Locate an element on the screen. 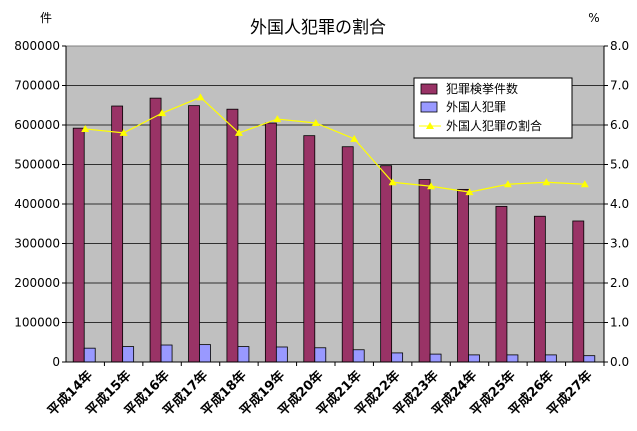 Image resolution: width=637 pixels, height=431 pixels. y-left-tick-label: 600000 is located at coordinates (37, 125).